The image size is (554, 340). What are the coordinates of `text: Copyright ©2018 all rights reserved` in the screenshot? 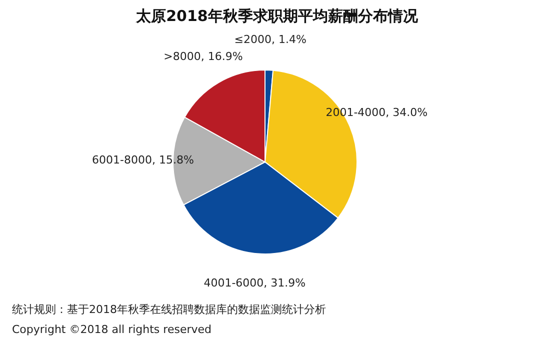 It's located at (112, 329).